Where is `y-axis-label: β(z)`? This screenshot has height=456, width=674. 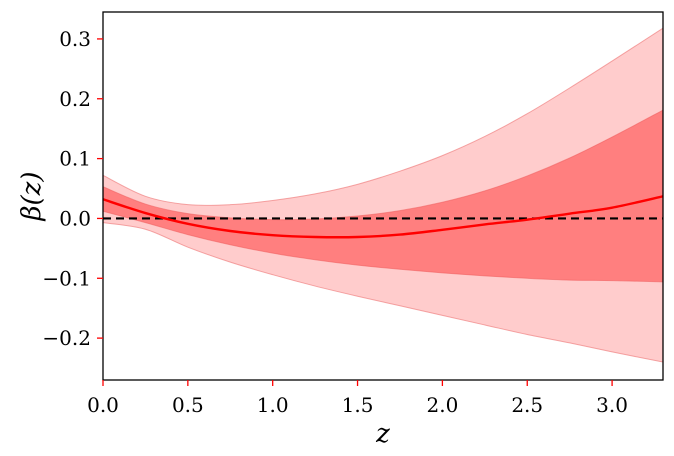 y-axis-label: β(z) is located at coordinates (32, 196).